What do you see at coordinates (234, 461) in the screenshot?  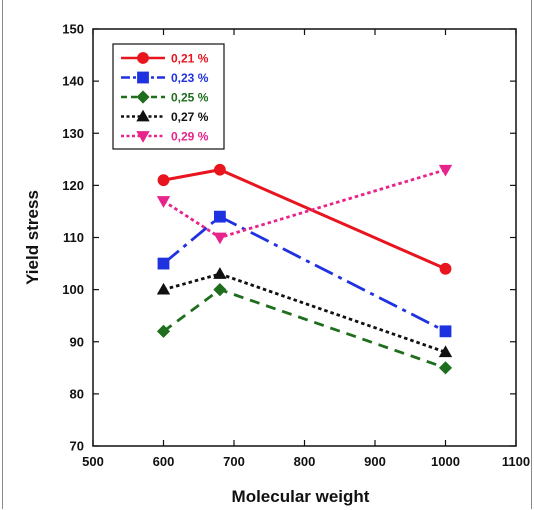 I see `x-tick-label: 700` at bounding box center [234, 461].